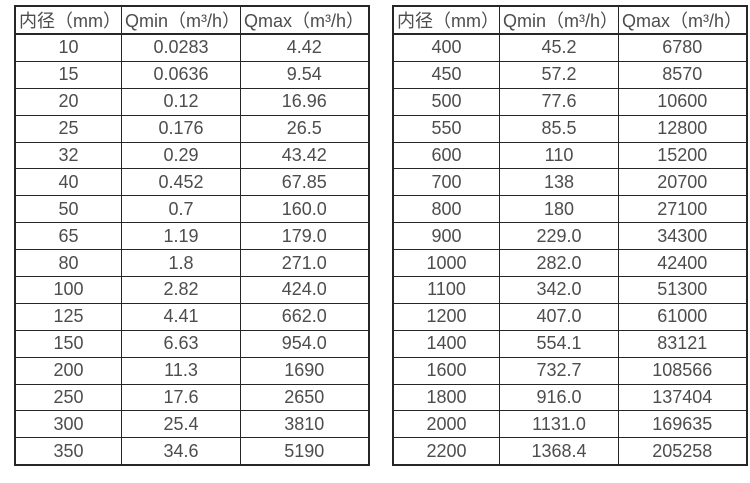  I want to click on table-cell: 15, so click(68, 74).